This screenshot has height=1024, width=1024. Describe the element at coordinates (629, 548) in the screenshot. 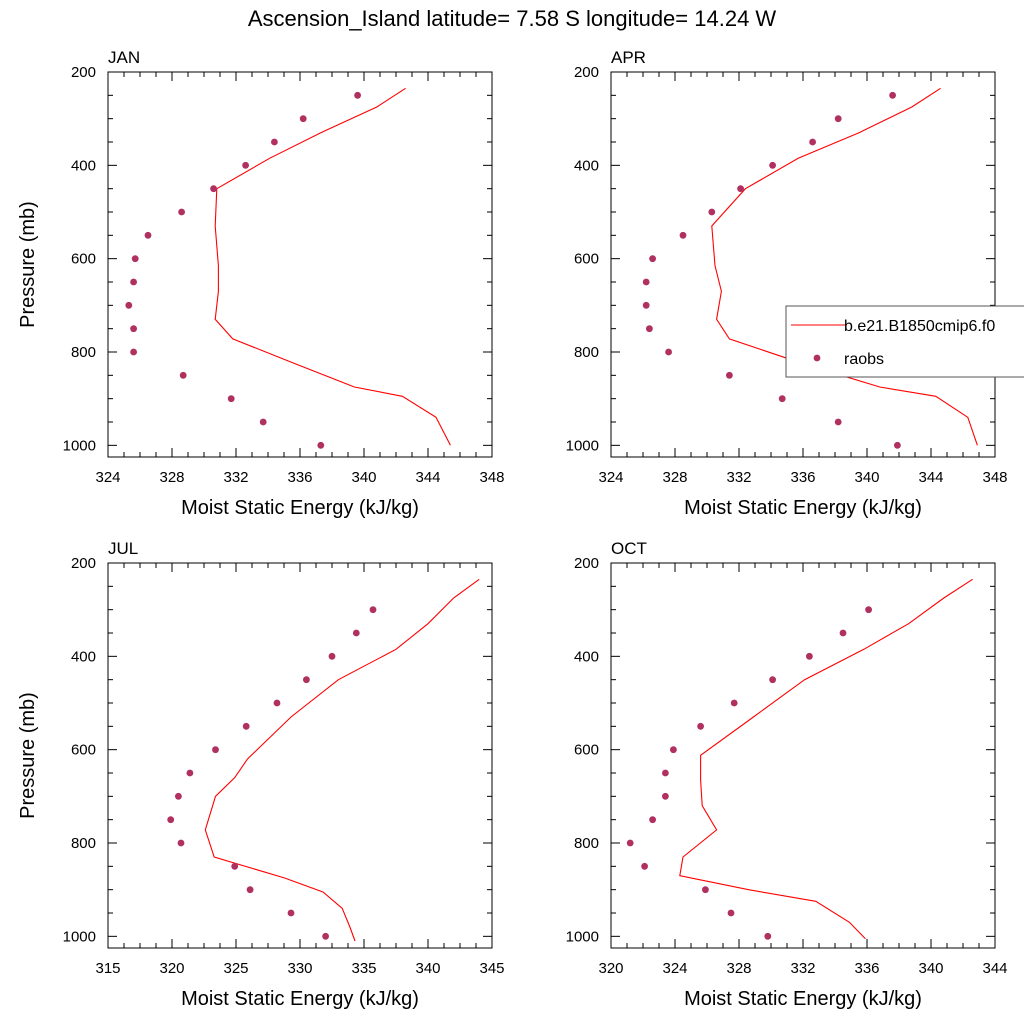

I see `panel-title: OCT` at that location.